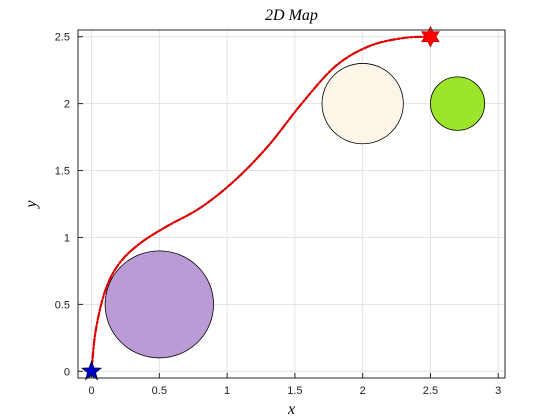 This screenshot has height=420, width=560. Describe the element at coordinates (291, 15) in the screenshot. I see `chart-title: 2D Map` at that location.